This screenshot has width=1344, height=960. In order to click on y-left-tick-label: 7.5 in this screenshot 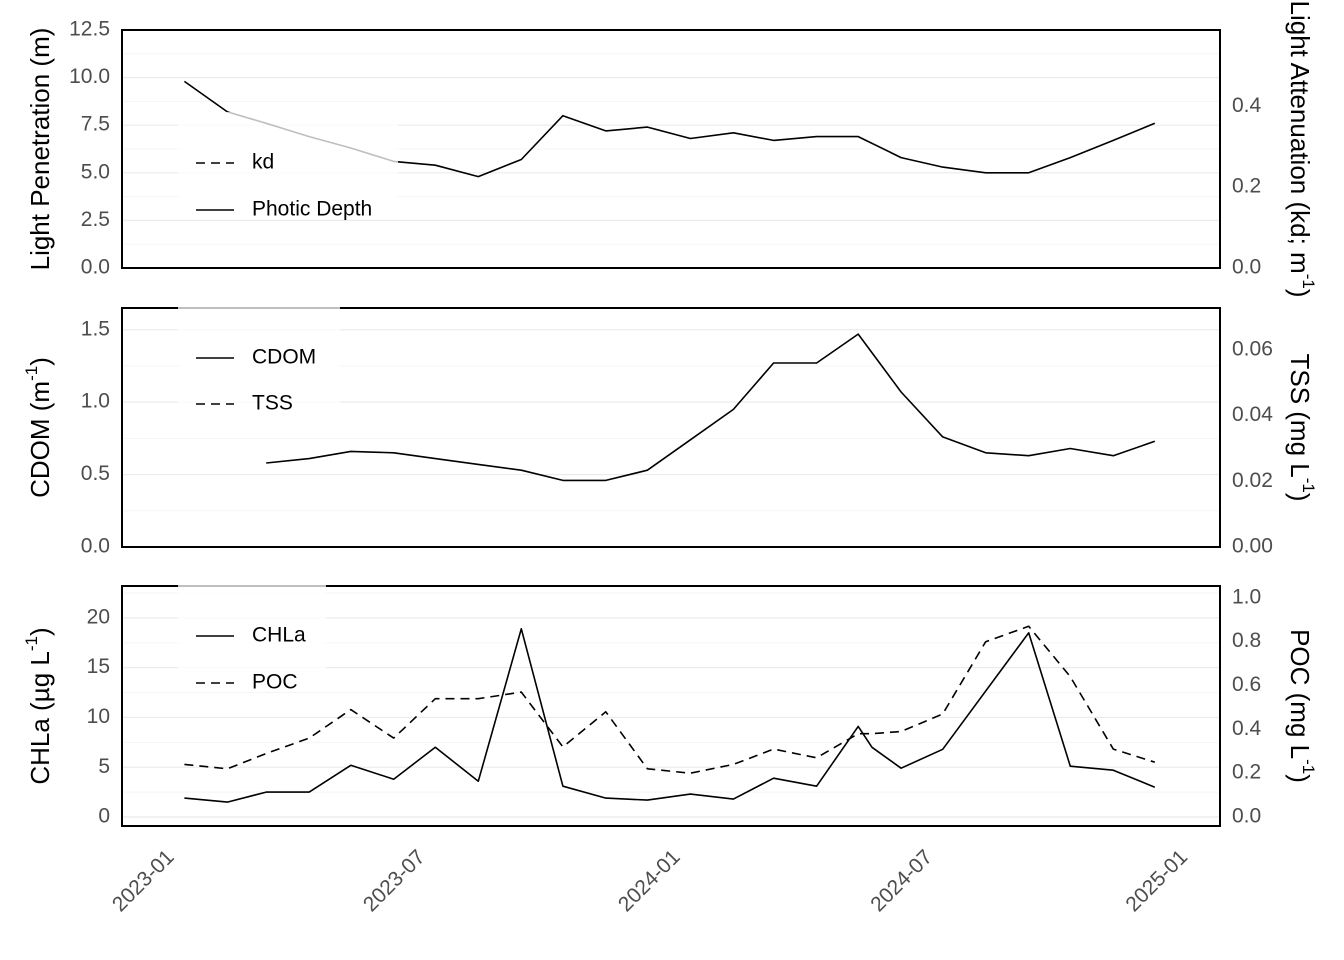, I will do `click(95, 124)`.